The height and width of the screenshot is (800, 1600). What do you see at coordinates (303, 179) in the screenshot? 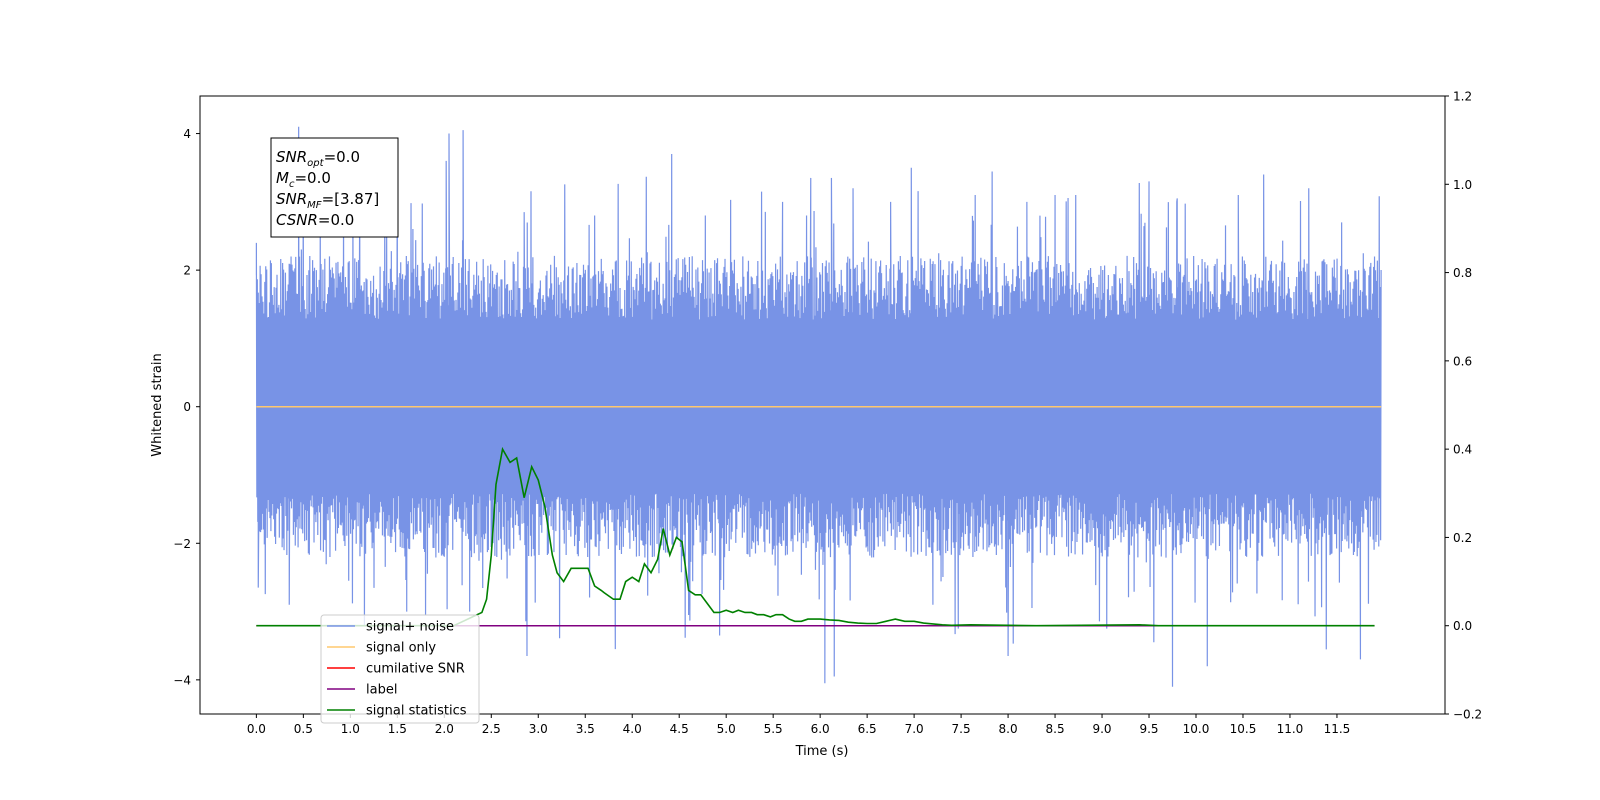
I see `annotation-line: Mc=0.0` at bounding box center [303, 179].